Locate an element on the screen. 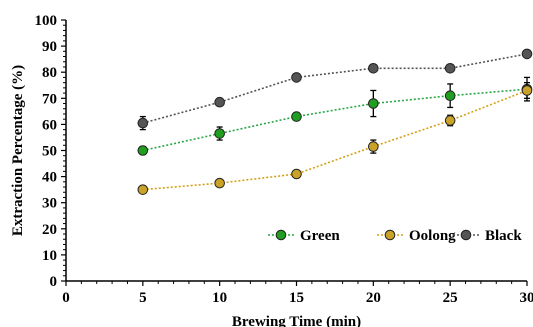 The width and height of the screenshot is (533, 327). y-tick-label: 0 is located at coordinates (54, 282).